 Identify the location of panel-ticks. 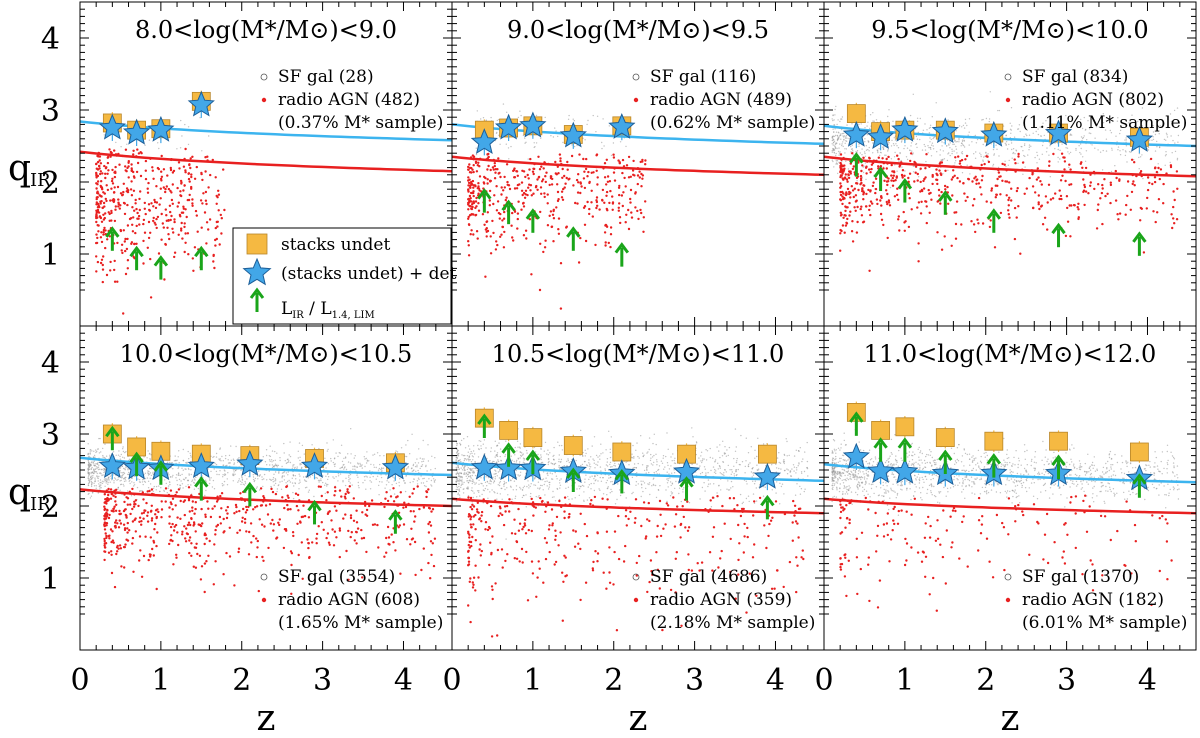
(266, 163).